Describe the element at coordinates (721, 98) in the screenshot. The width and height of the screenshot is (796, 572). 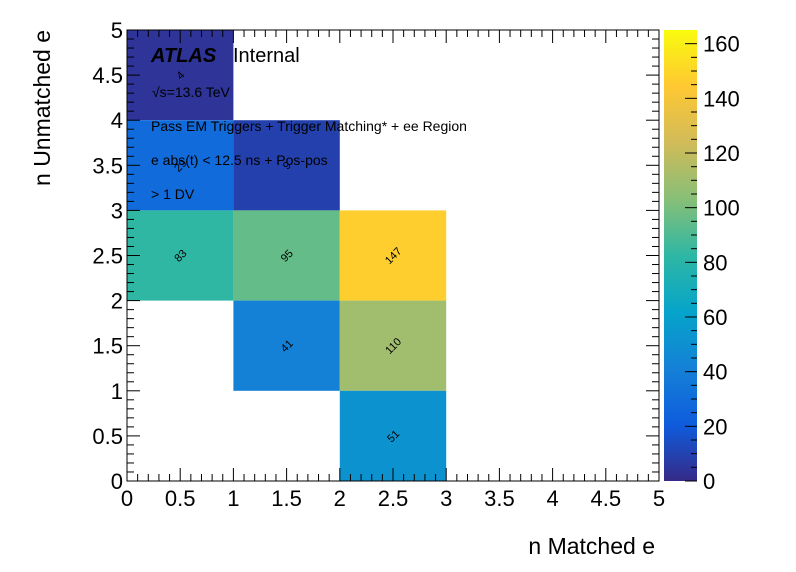
I see `colorbar-tick-label: 140` at that location.